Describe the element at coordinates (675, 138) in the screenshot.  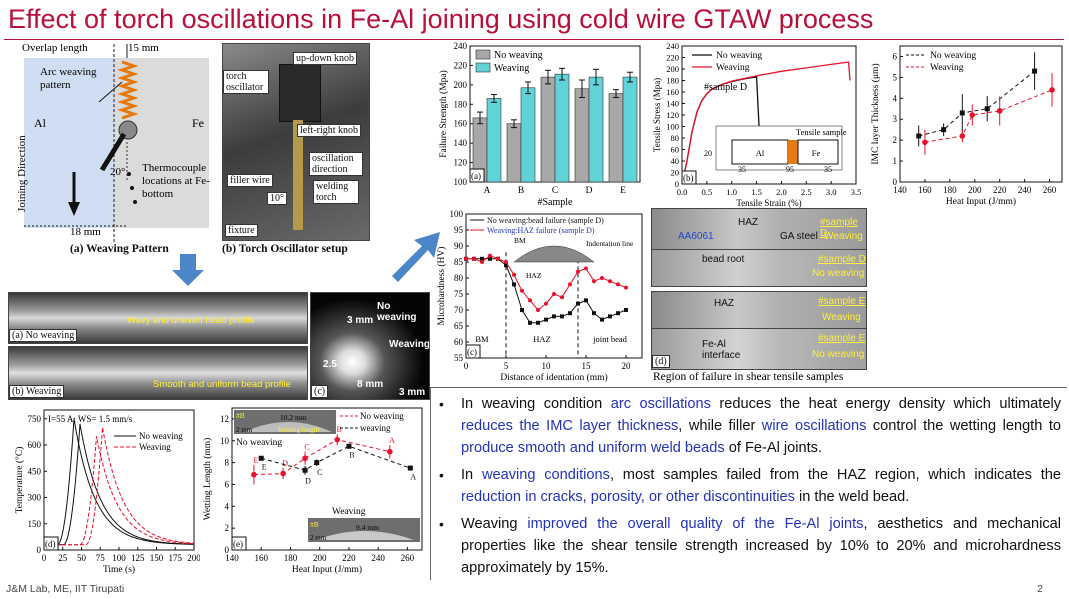
I see `y-tick-label: 80` at that location.